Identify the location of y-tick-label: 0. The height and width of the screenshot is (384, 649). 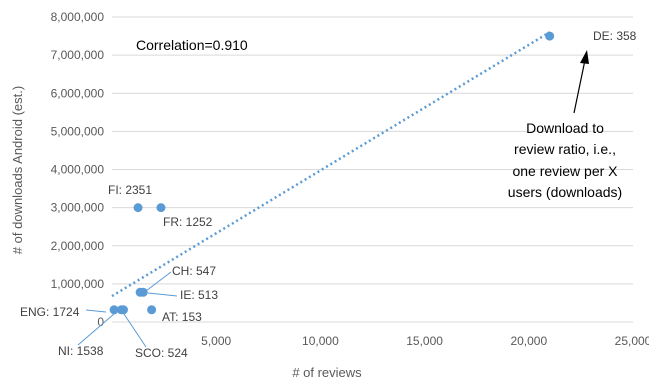
(100, 322).